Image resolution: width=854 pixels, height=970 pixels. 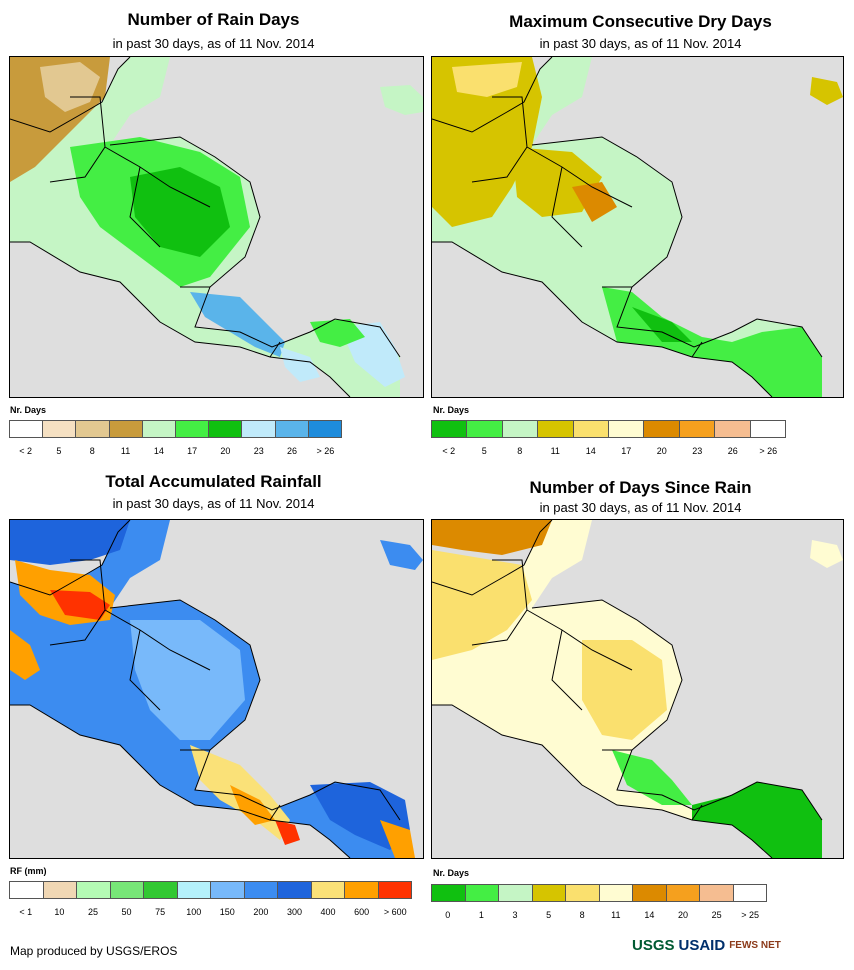 What do you see at coordinates (702, 945) in the screenshot?
I see `usaid-logo: USAID` at bounding box center [702, 945].